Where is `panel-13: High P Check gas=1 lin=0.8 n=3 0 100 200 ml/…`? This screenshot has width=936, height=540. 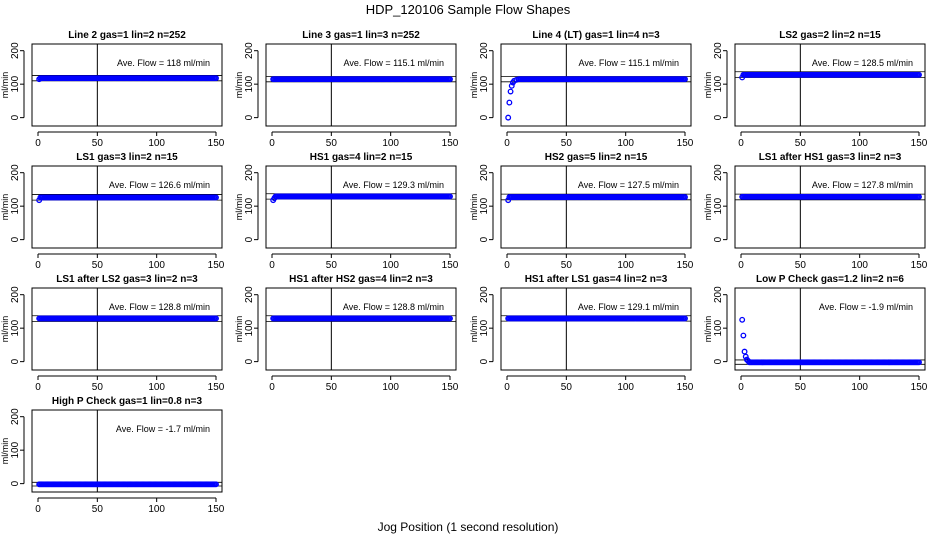 panel-13: High P Check gas=1 lin=0.8 n=3 0 100 200 ml/… is located at coordinates (112, 455).